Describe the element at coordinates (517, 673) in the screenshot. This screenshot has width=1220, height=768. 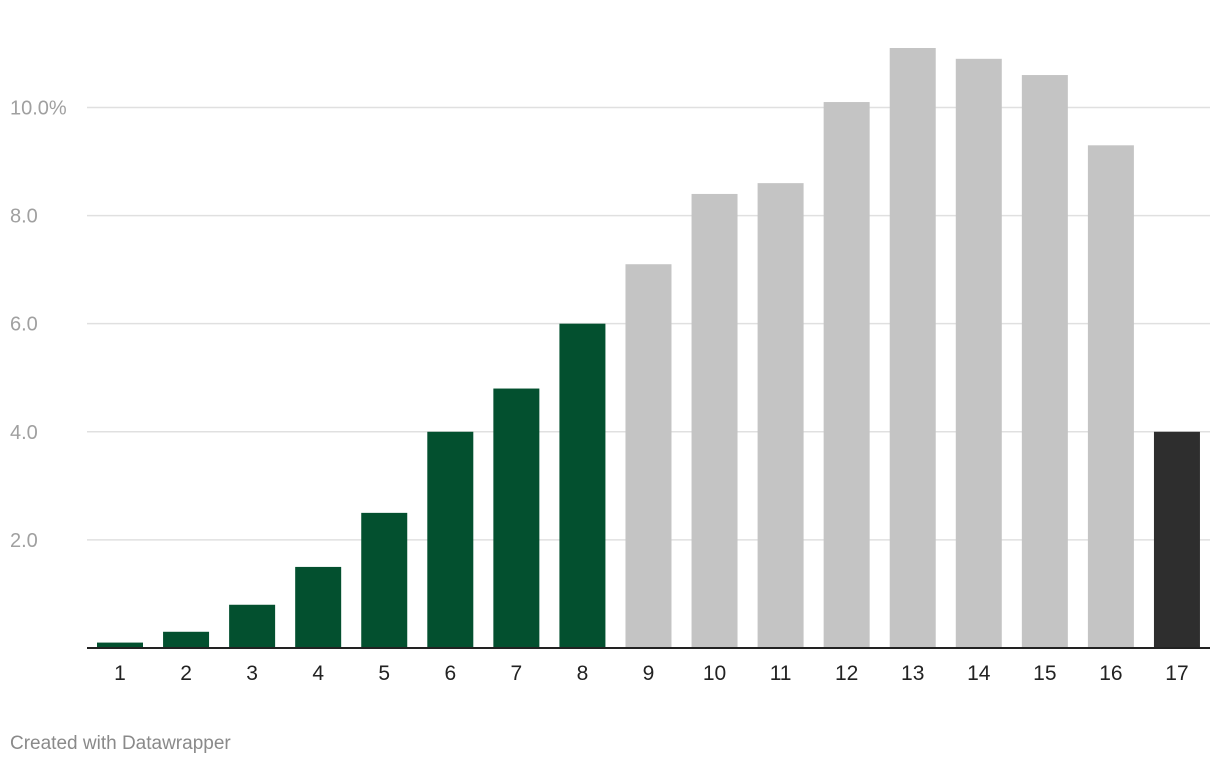
I see `x-tick-label: 7` at that location.